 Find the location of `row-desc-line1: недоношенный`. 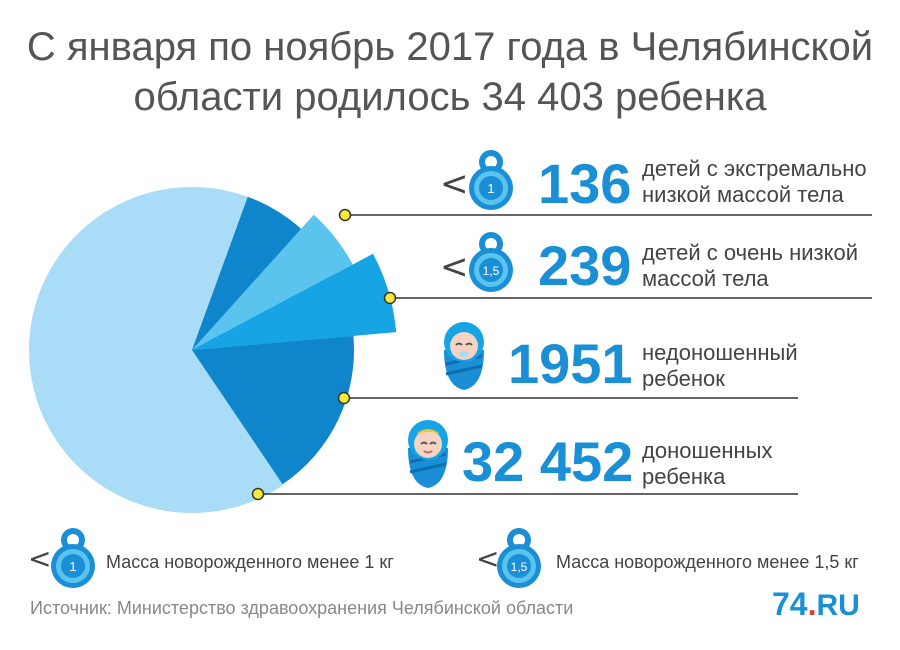

row-desc-line1: недоношенный is located at coordinates (720, 352).